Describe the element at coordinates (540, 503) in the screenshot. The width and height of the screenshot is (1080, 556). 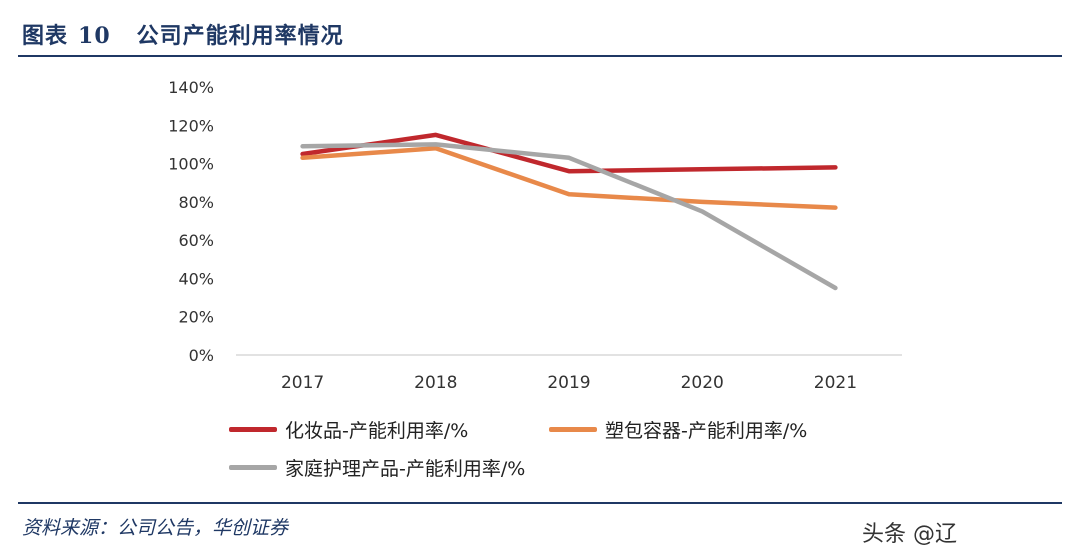
I see `bottom-rule` at that location.